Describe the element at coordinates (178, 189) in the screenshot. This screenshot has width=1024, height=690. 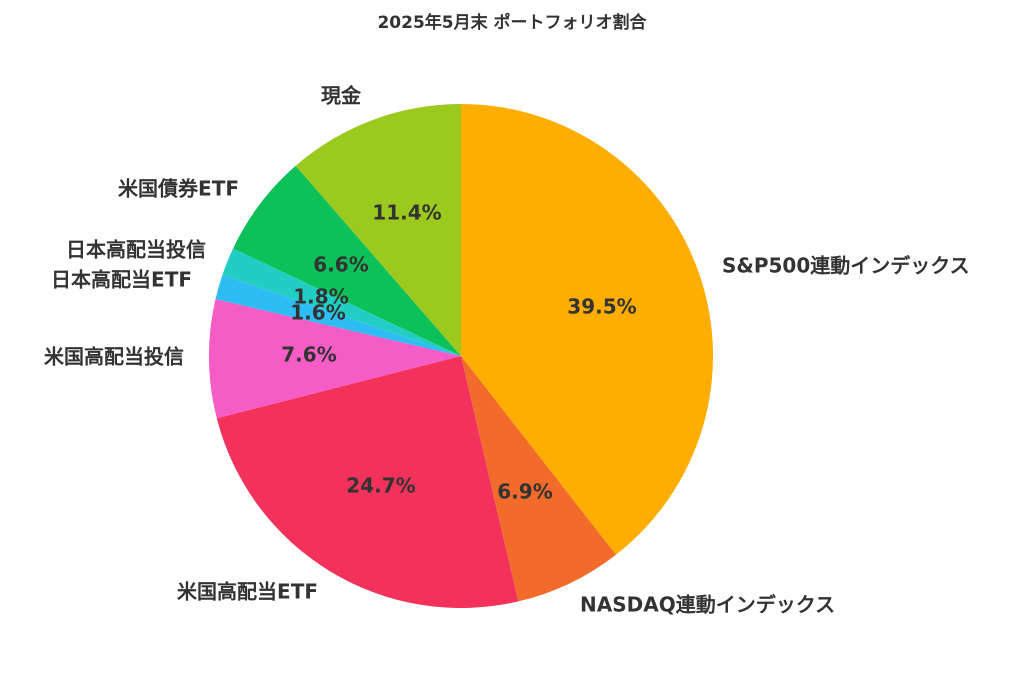
I see `slice-label-7: 米国債券ETF` at that location.